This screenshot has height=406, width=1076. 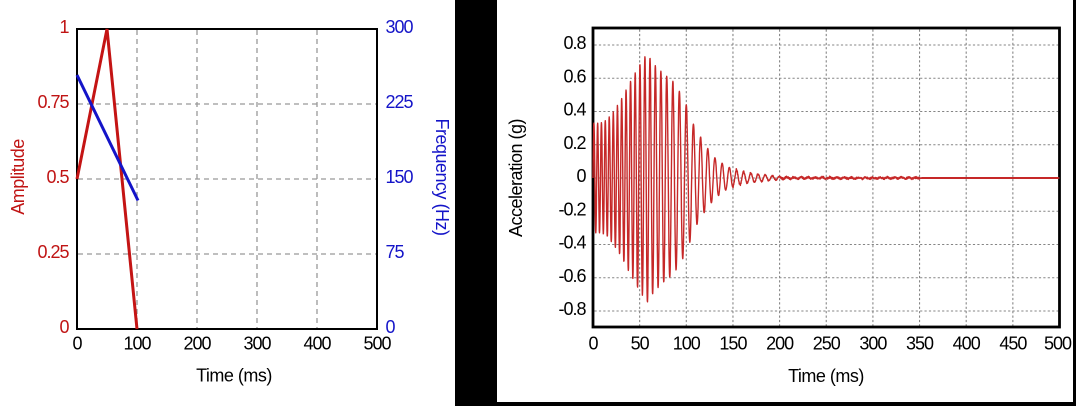 What do you see at coordinates (18, 177) in the screenshot?
I see `svg-text: Amplitude` at bounding box center [18, 177].